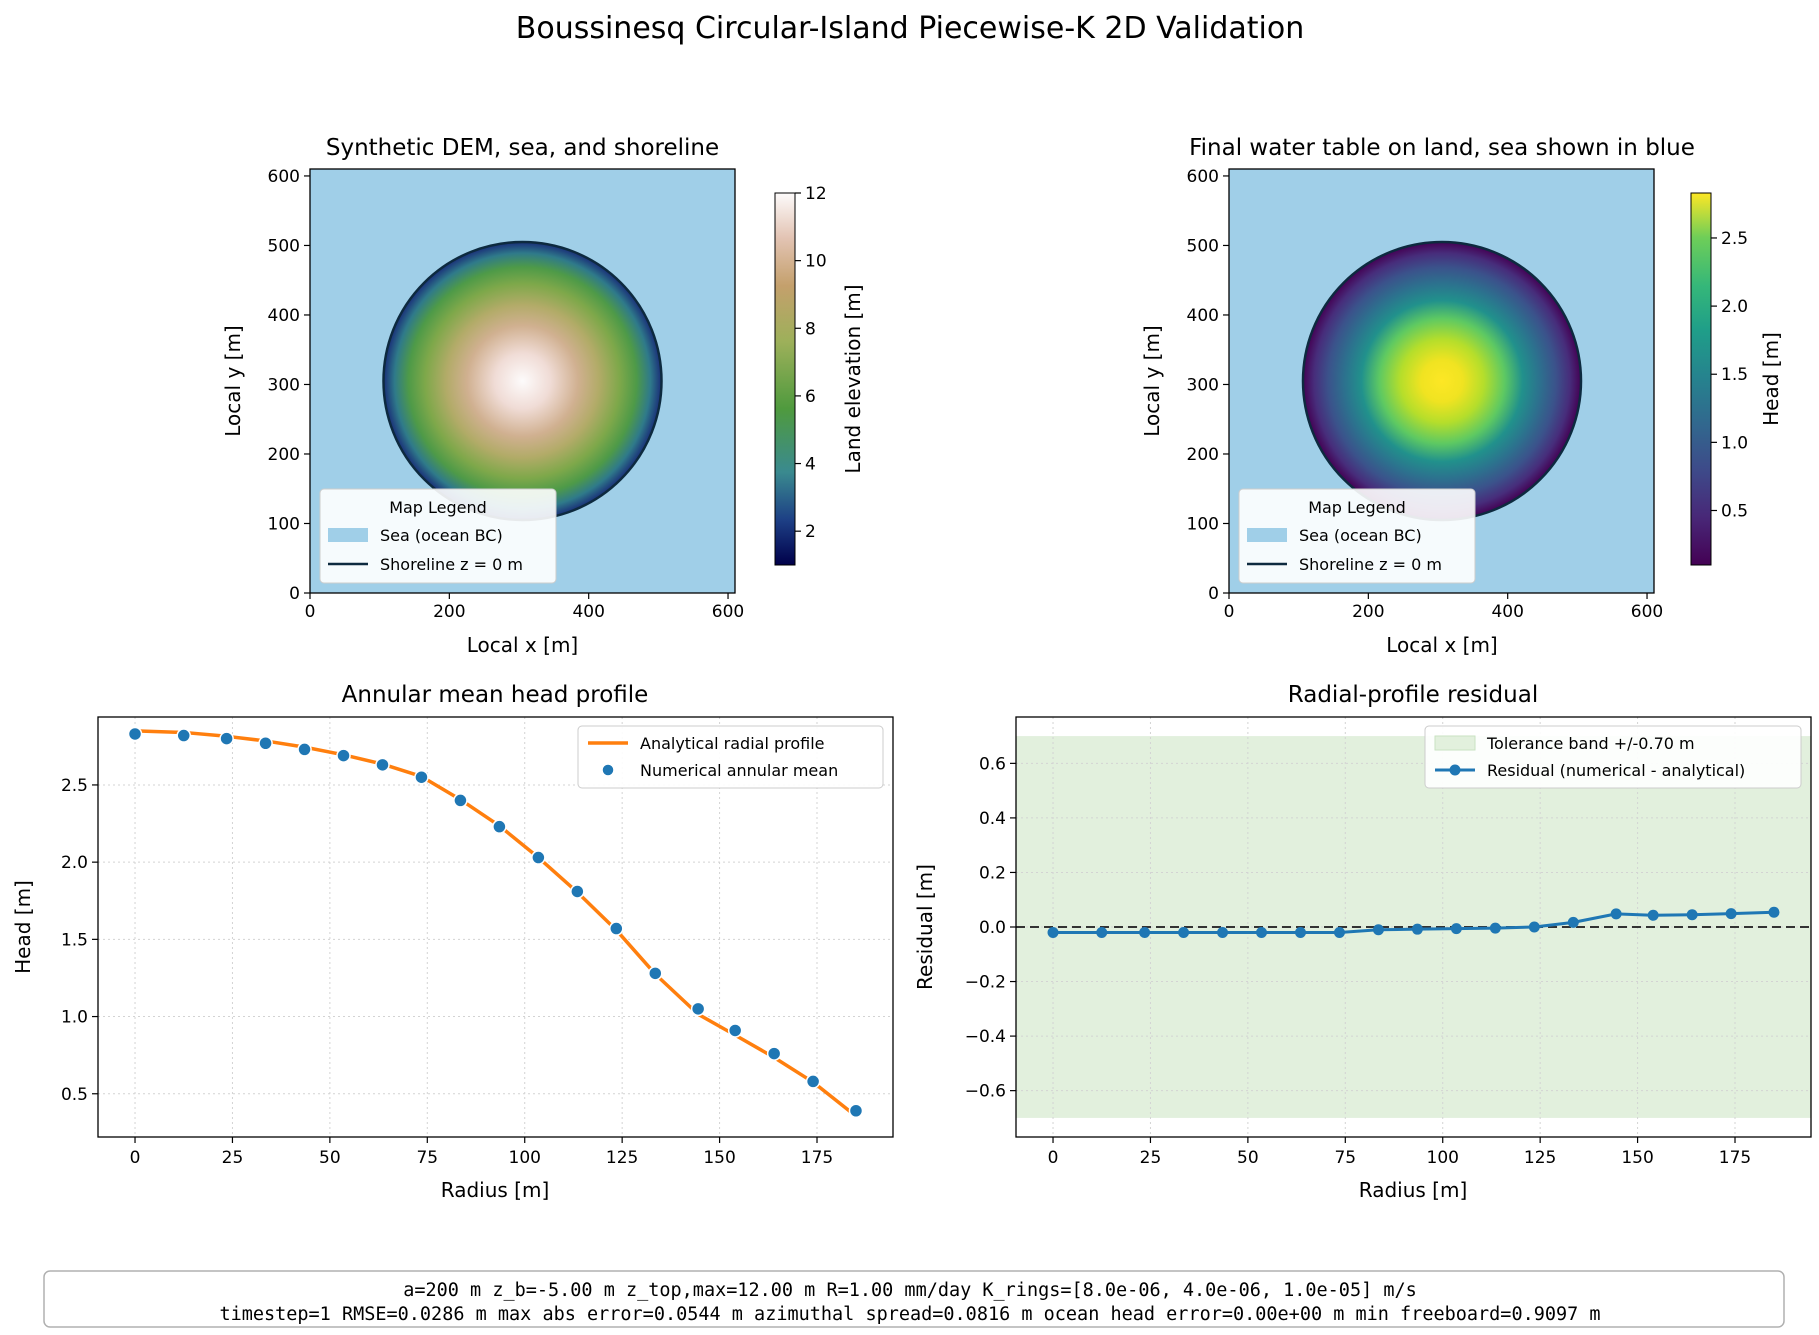 Image resolution: width=1819 pixels, height=1335 pixels. What do you see at coordinates (1368, 612) in the screenshot?
I see `head-xtick-label: 200` at bounding box center [1368, 612].